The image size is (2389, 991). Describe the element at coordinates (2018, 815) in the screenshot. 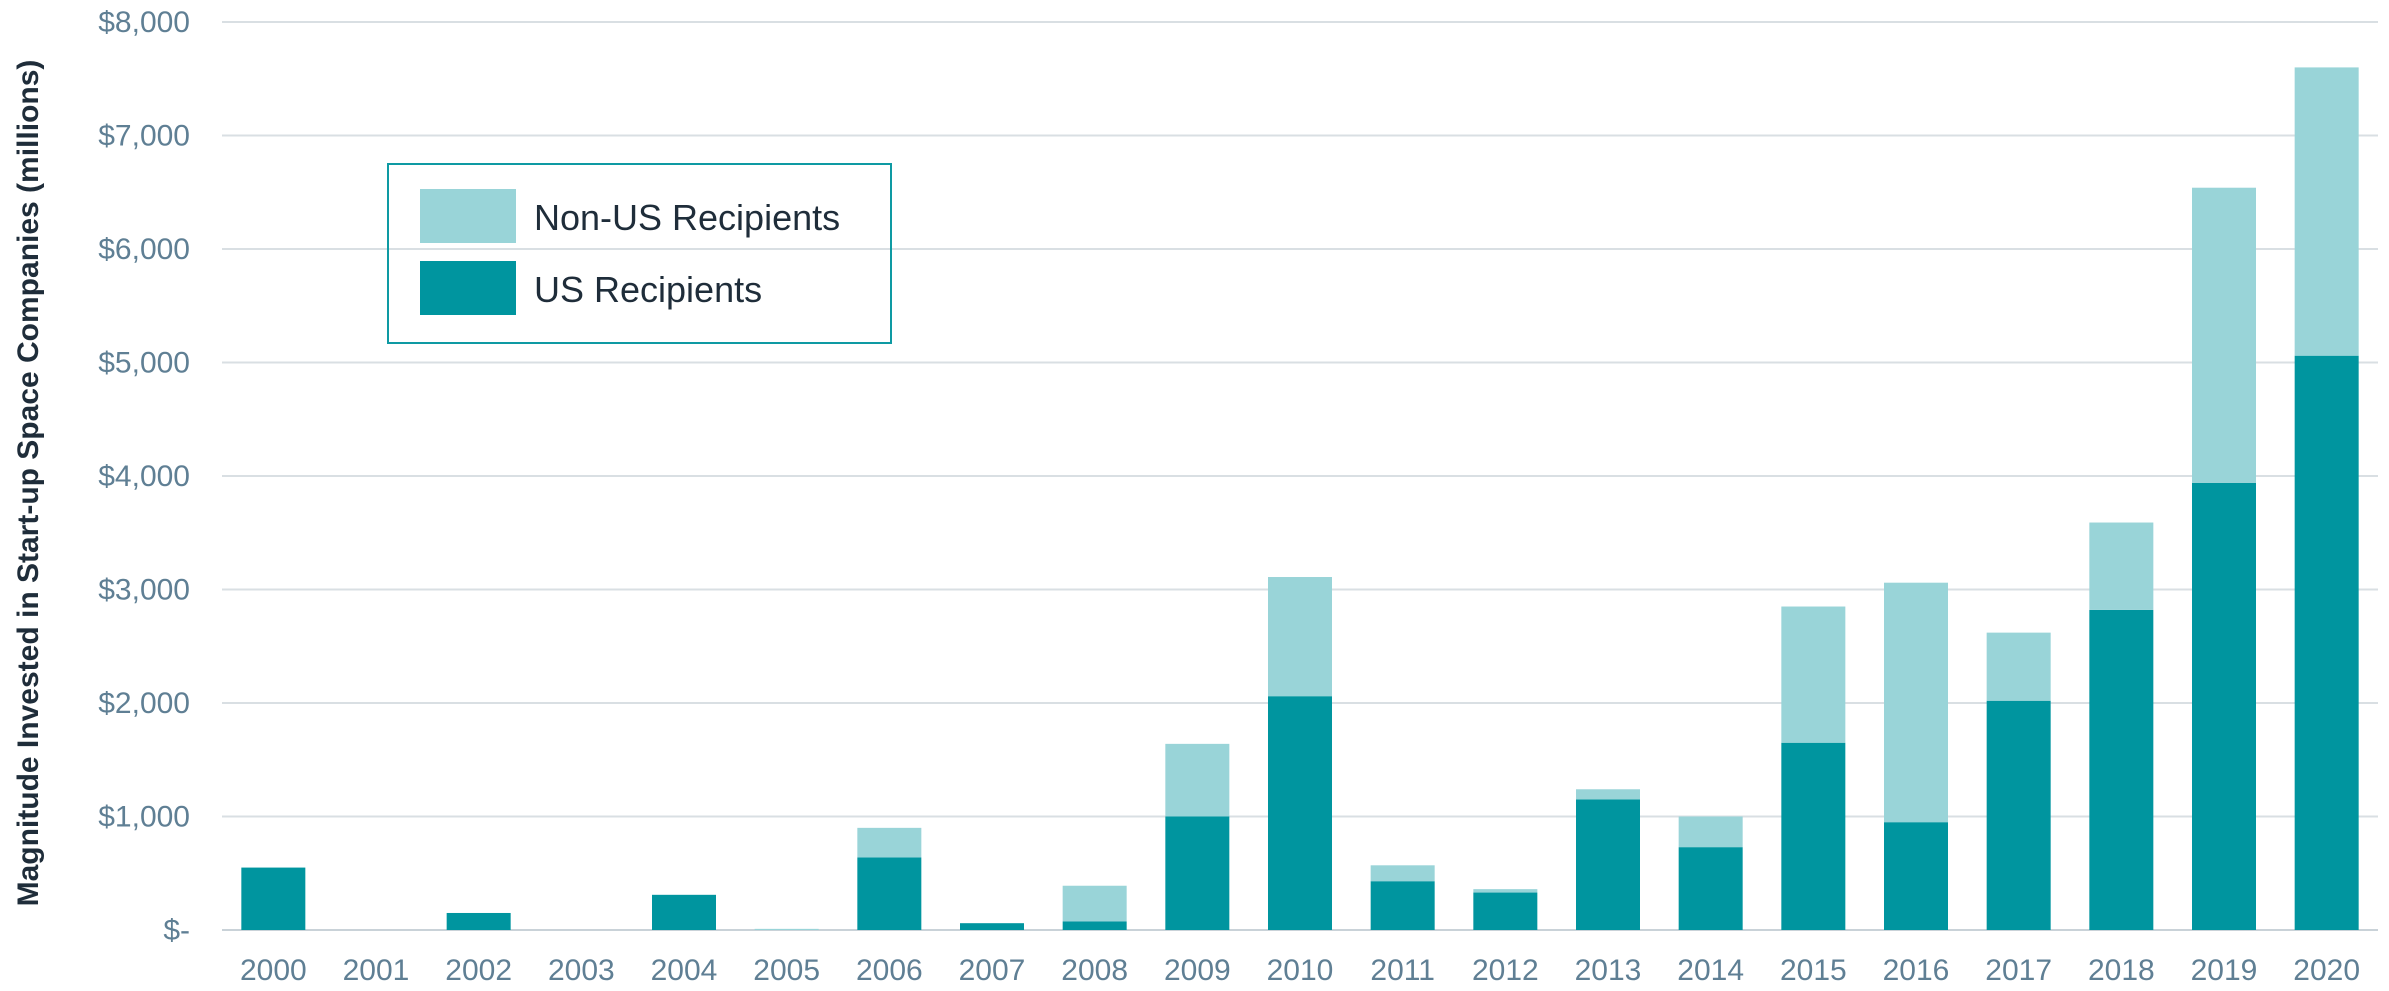

I see `bar-us-2017` at that location.